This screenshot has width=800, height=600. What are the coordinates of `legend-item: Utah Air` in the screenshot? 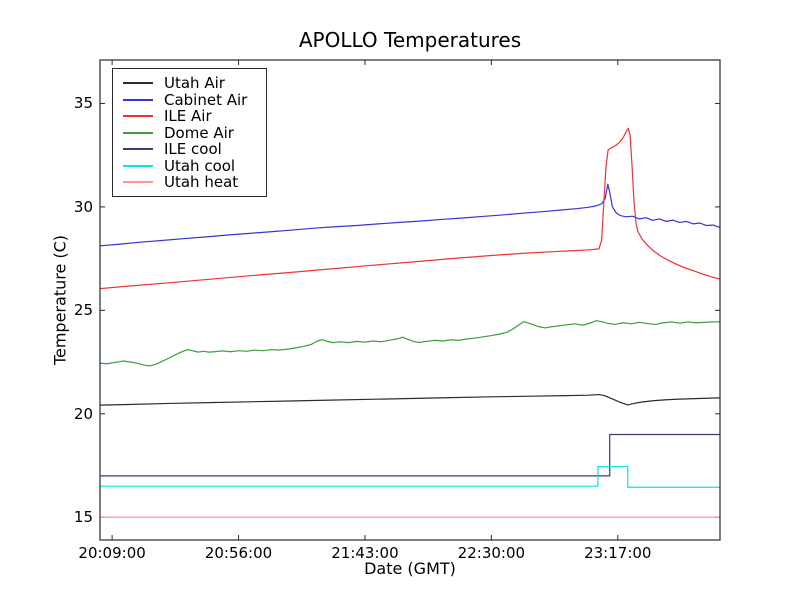 It's located at (189, 83).